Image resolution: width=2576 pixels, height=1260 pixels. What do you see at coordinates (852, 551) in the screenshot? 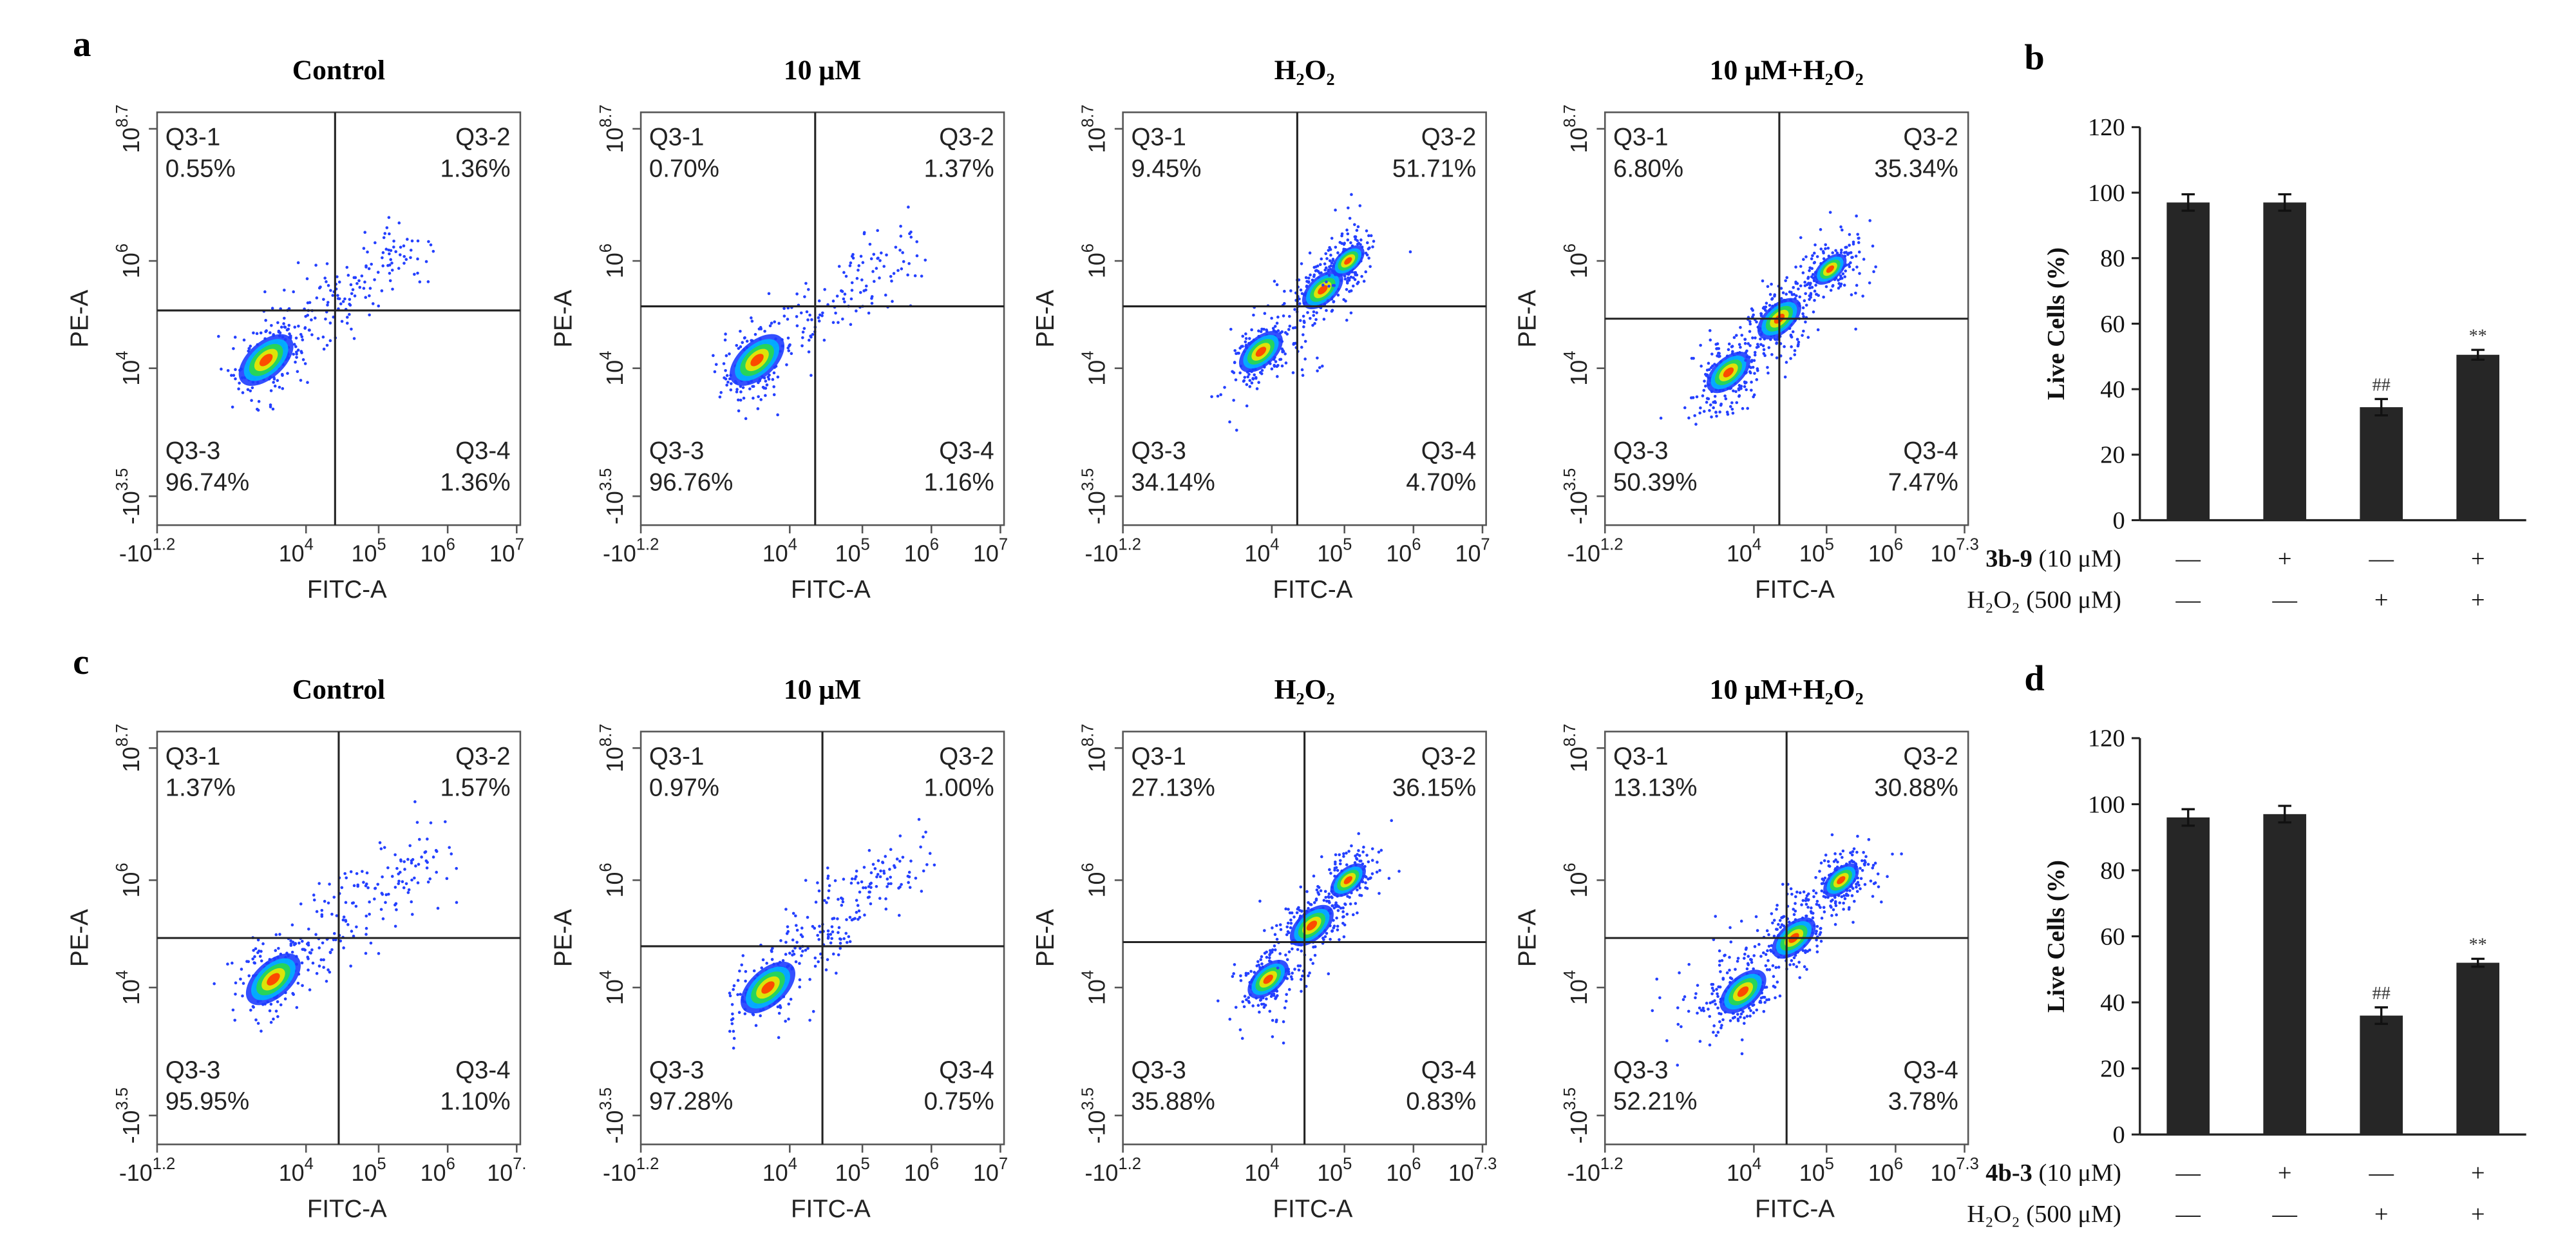
I see `x-tick-label: 10⁵` at bounding box center [852, 551].